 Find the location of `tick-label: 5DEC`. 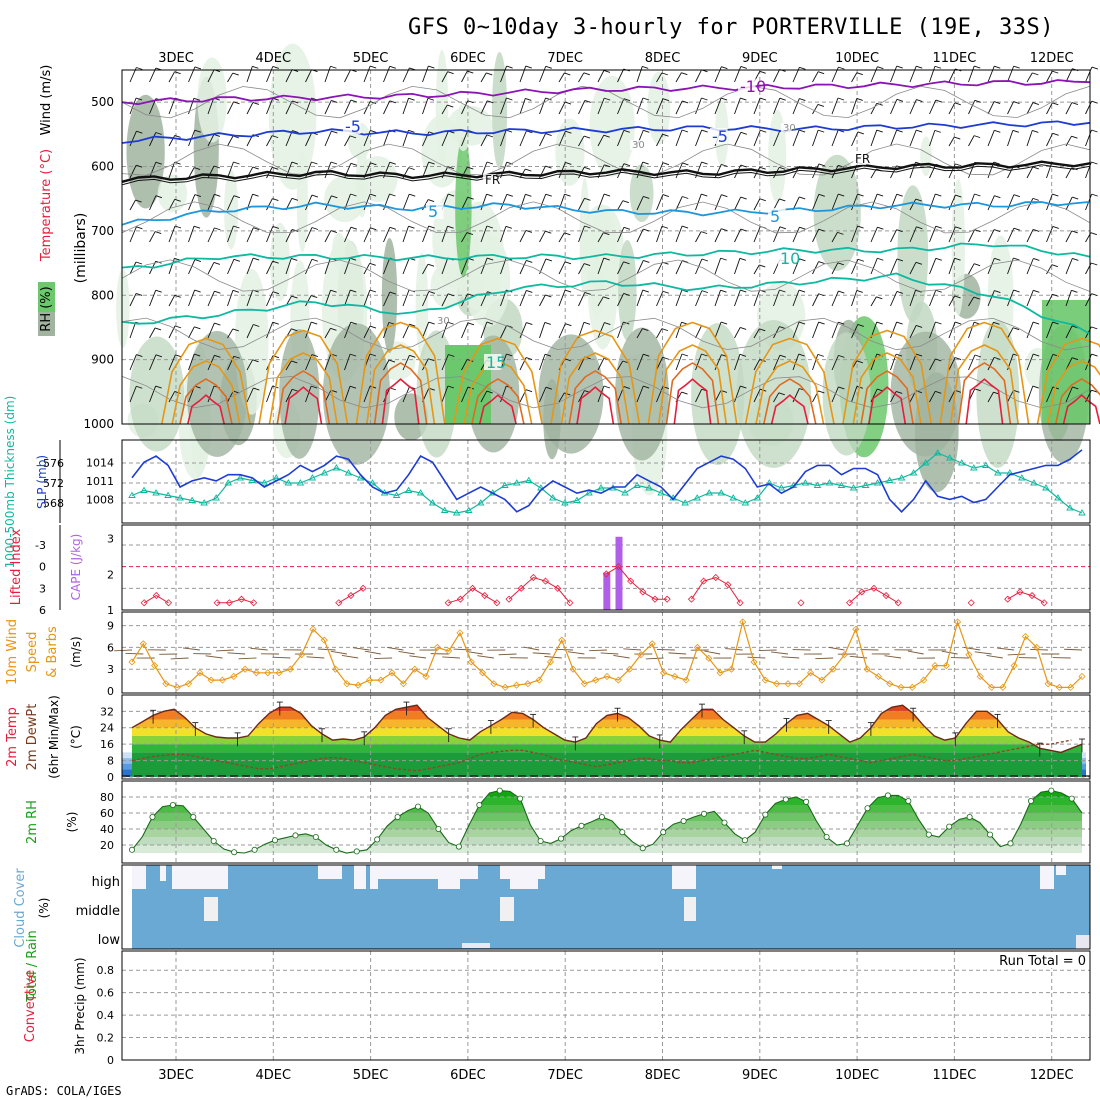

tick-label: 5DEC is located at coordinates (371, 1075).